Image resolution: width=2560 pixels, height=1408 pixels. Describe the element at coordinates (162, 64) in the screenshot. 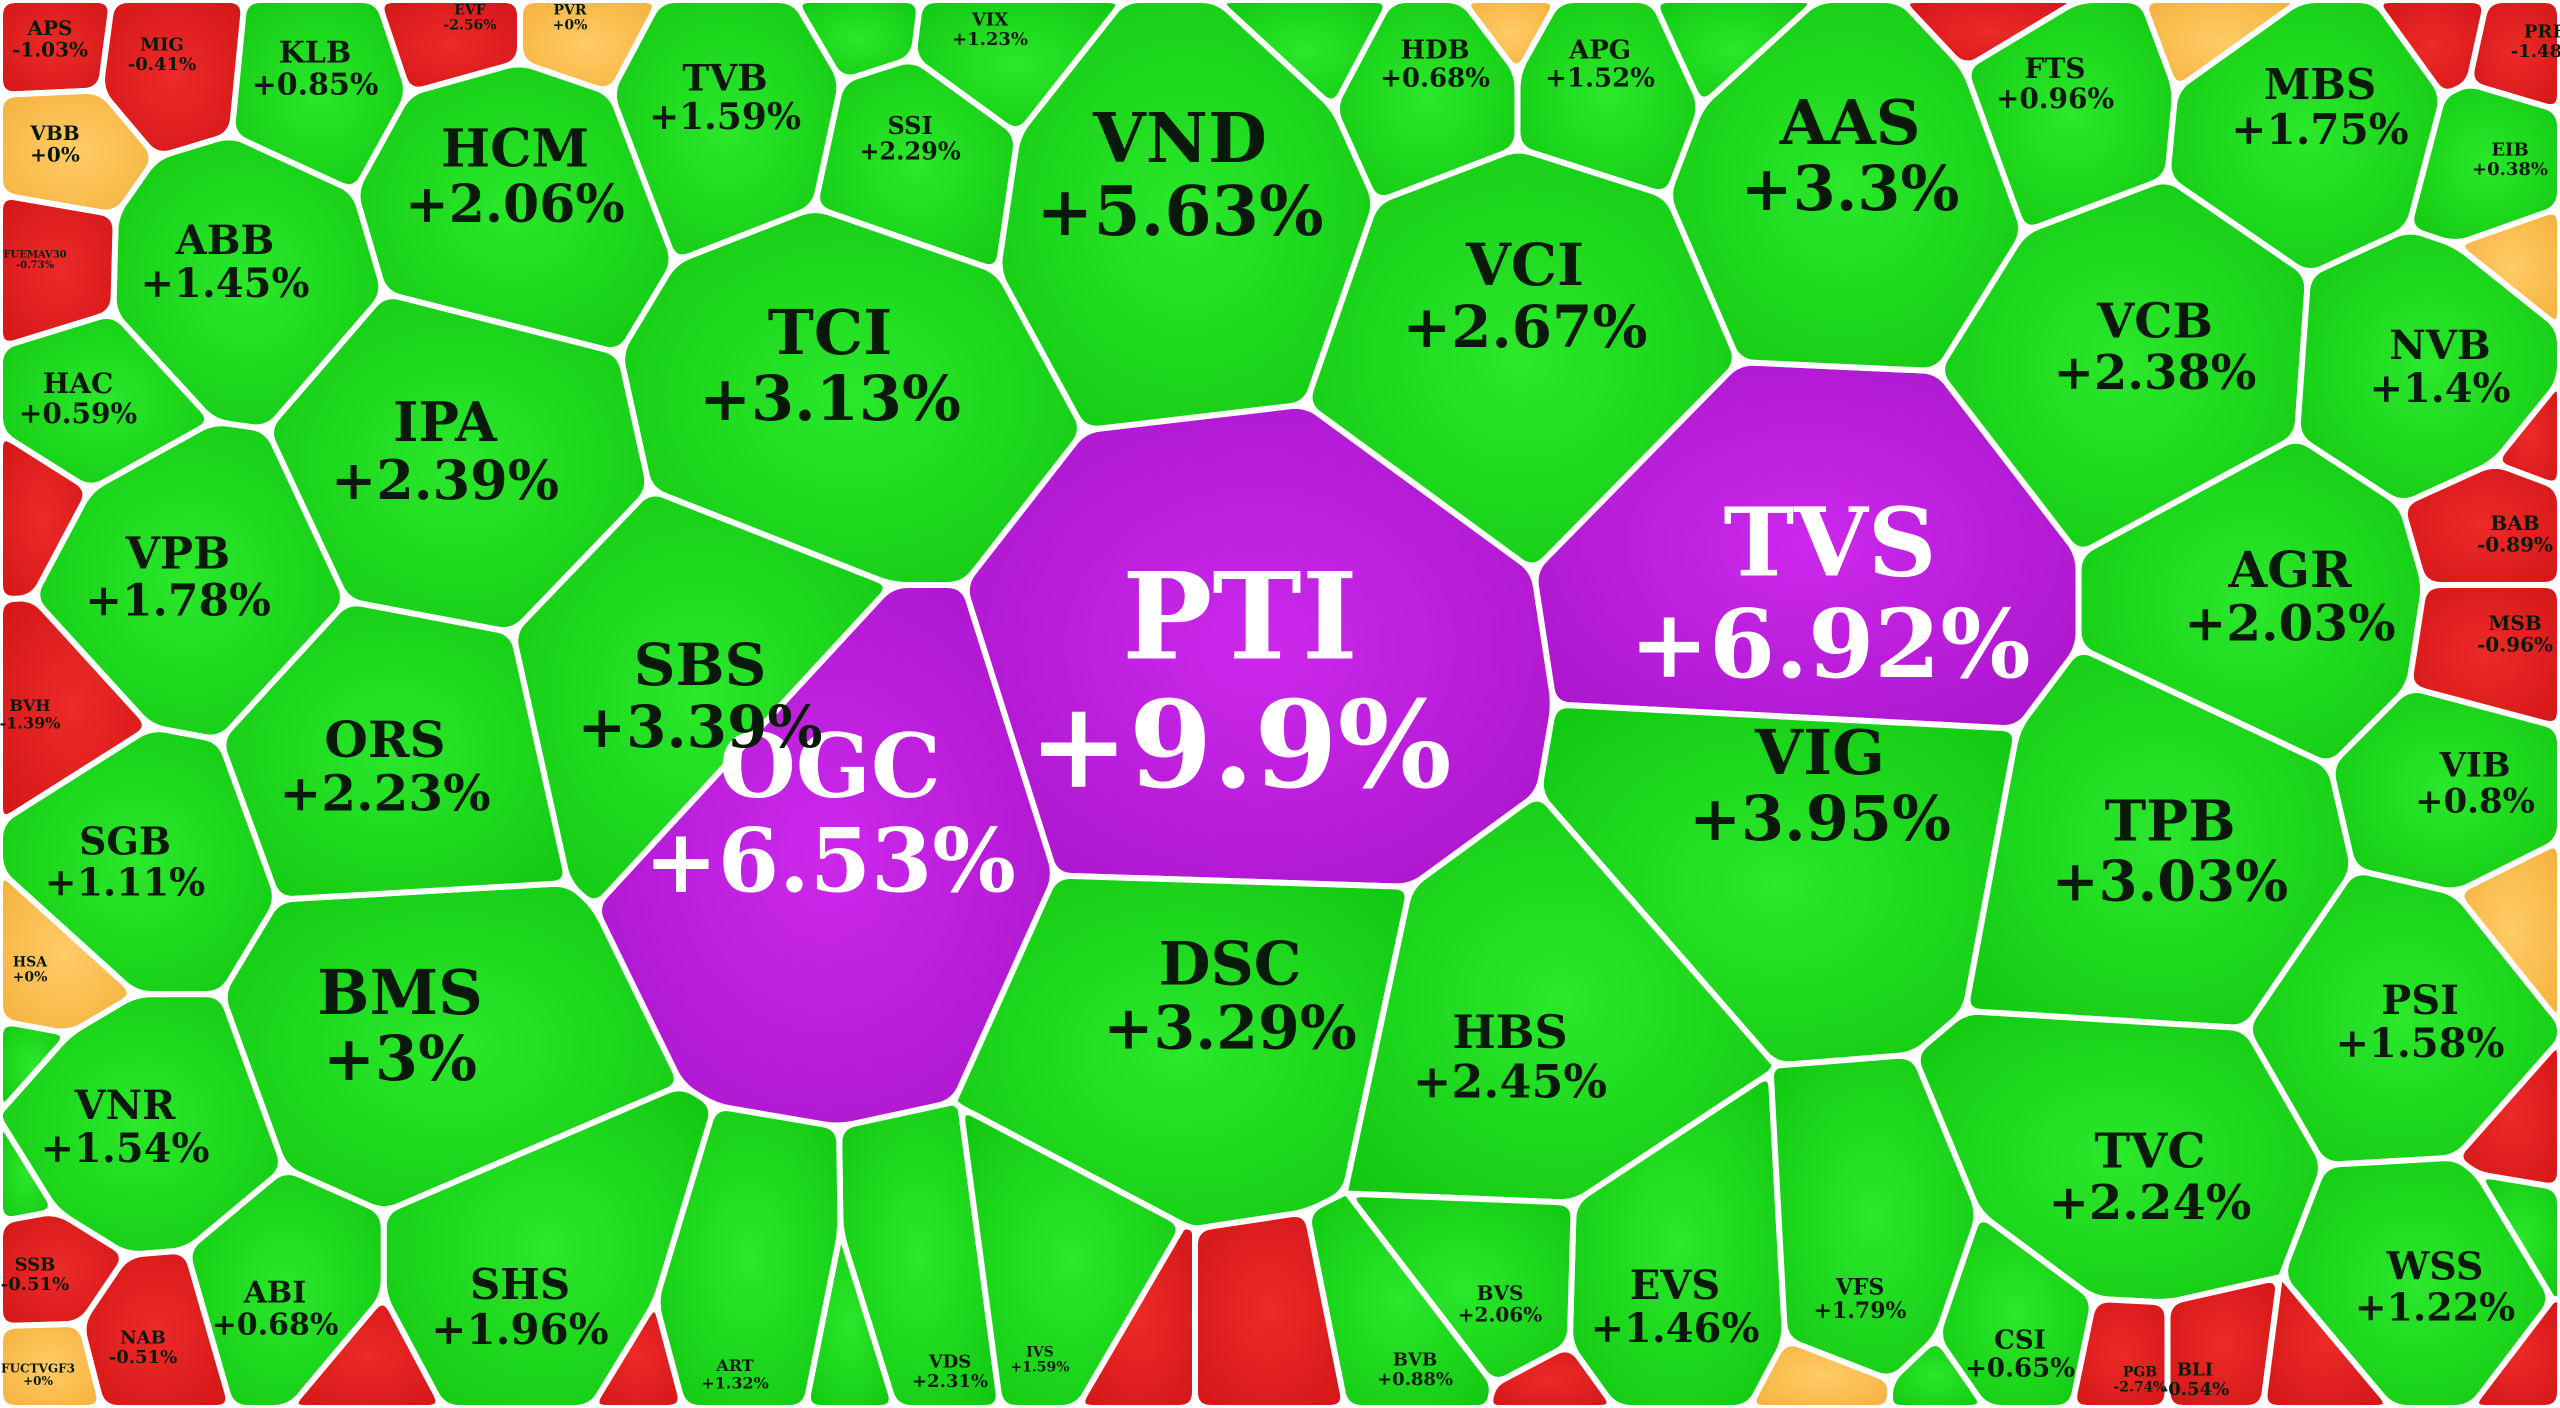

I see `stock-change-mig: -0.41%` at that location.